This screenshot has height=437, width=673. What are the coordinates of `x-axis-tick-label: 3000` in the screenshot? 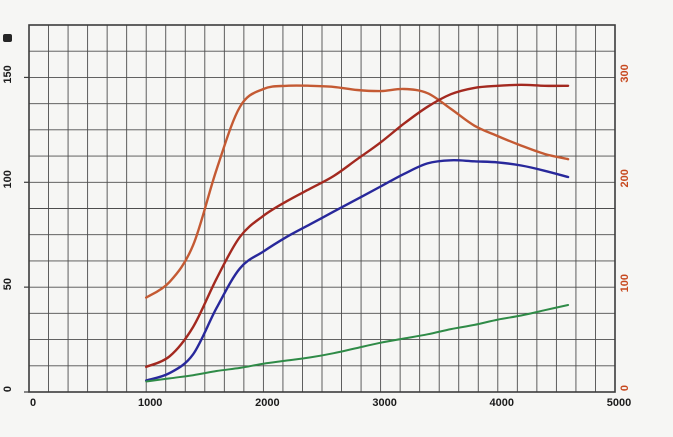 It's located at (384, 403).